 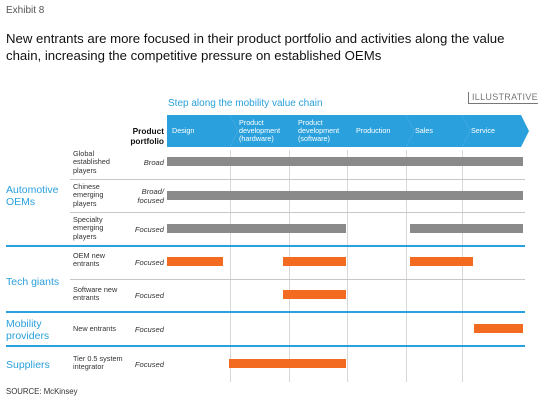 I want to click on value-chain-step-label: Production, so click(x=373, y=130).